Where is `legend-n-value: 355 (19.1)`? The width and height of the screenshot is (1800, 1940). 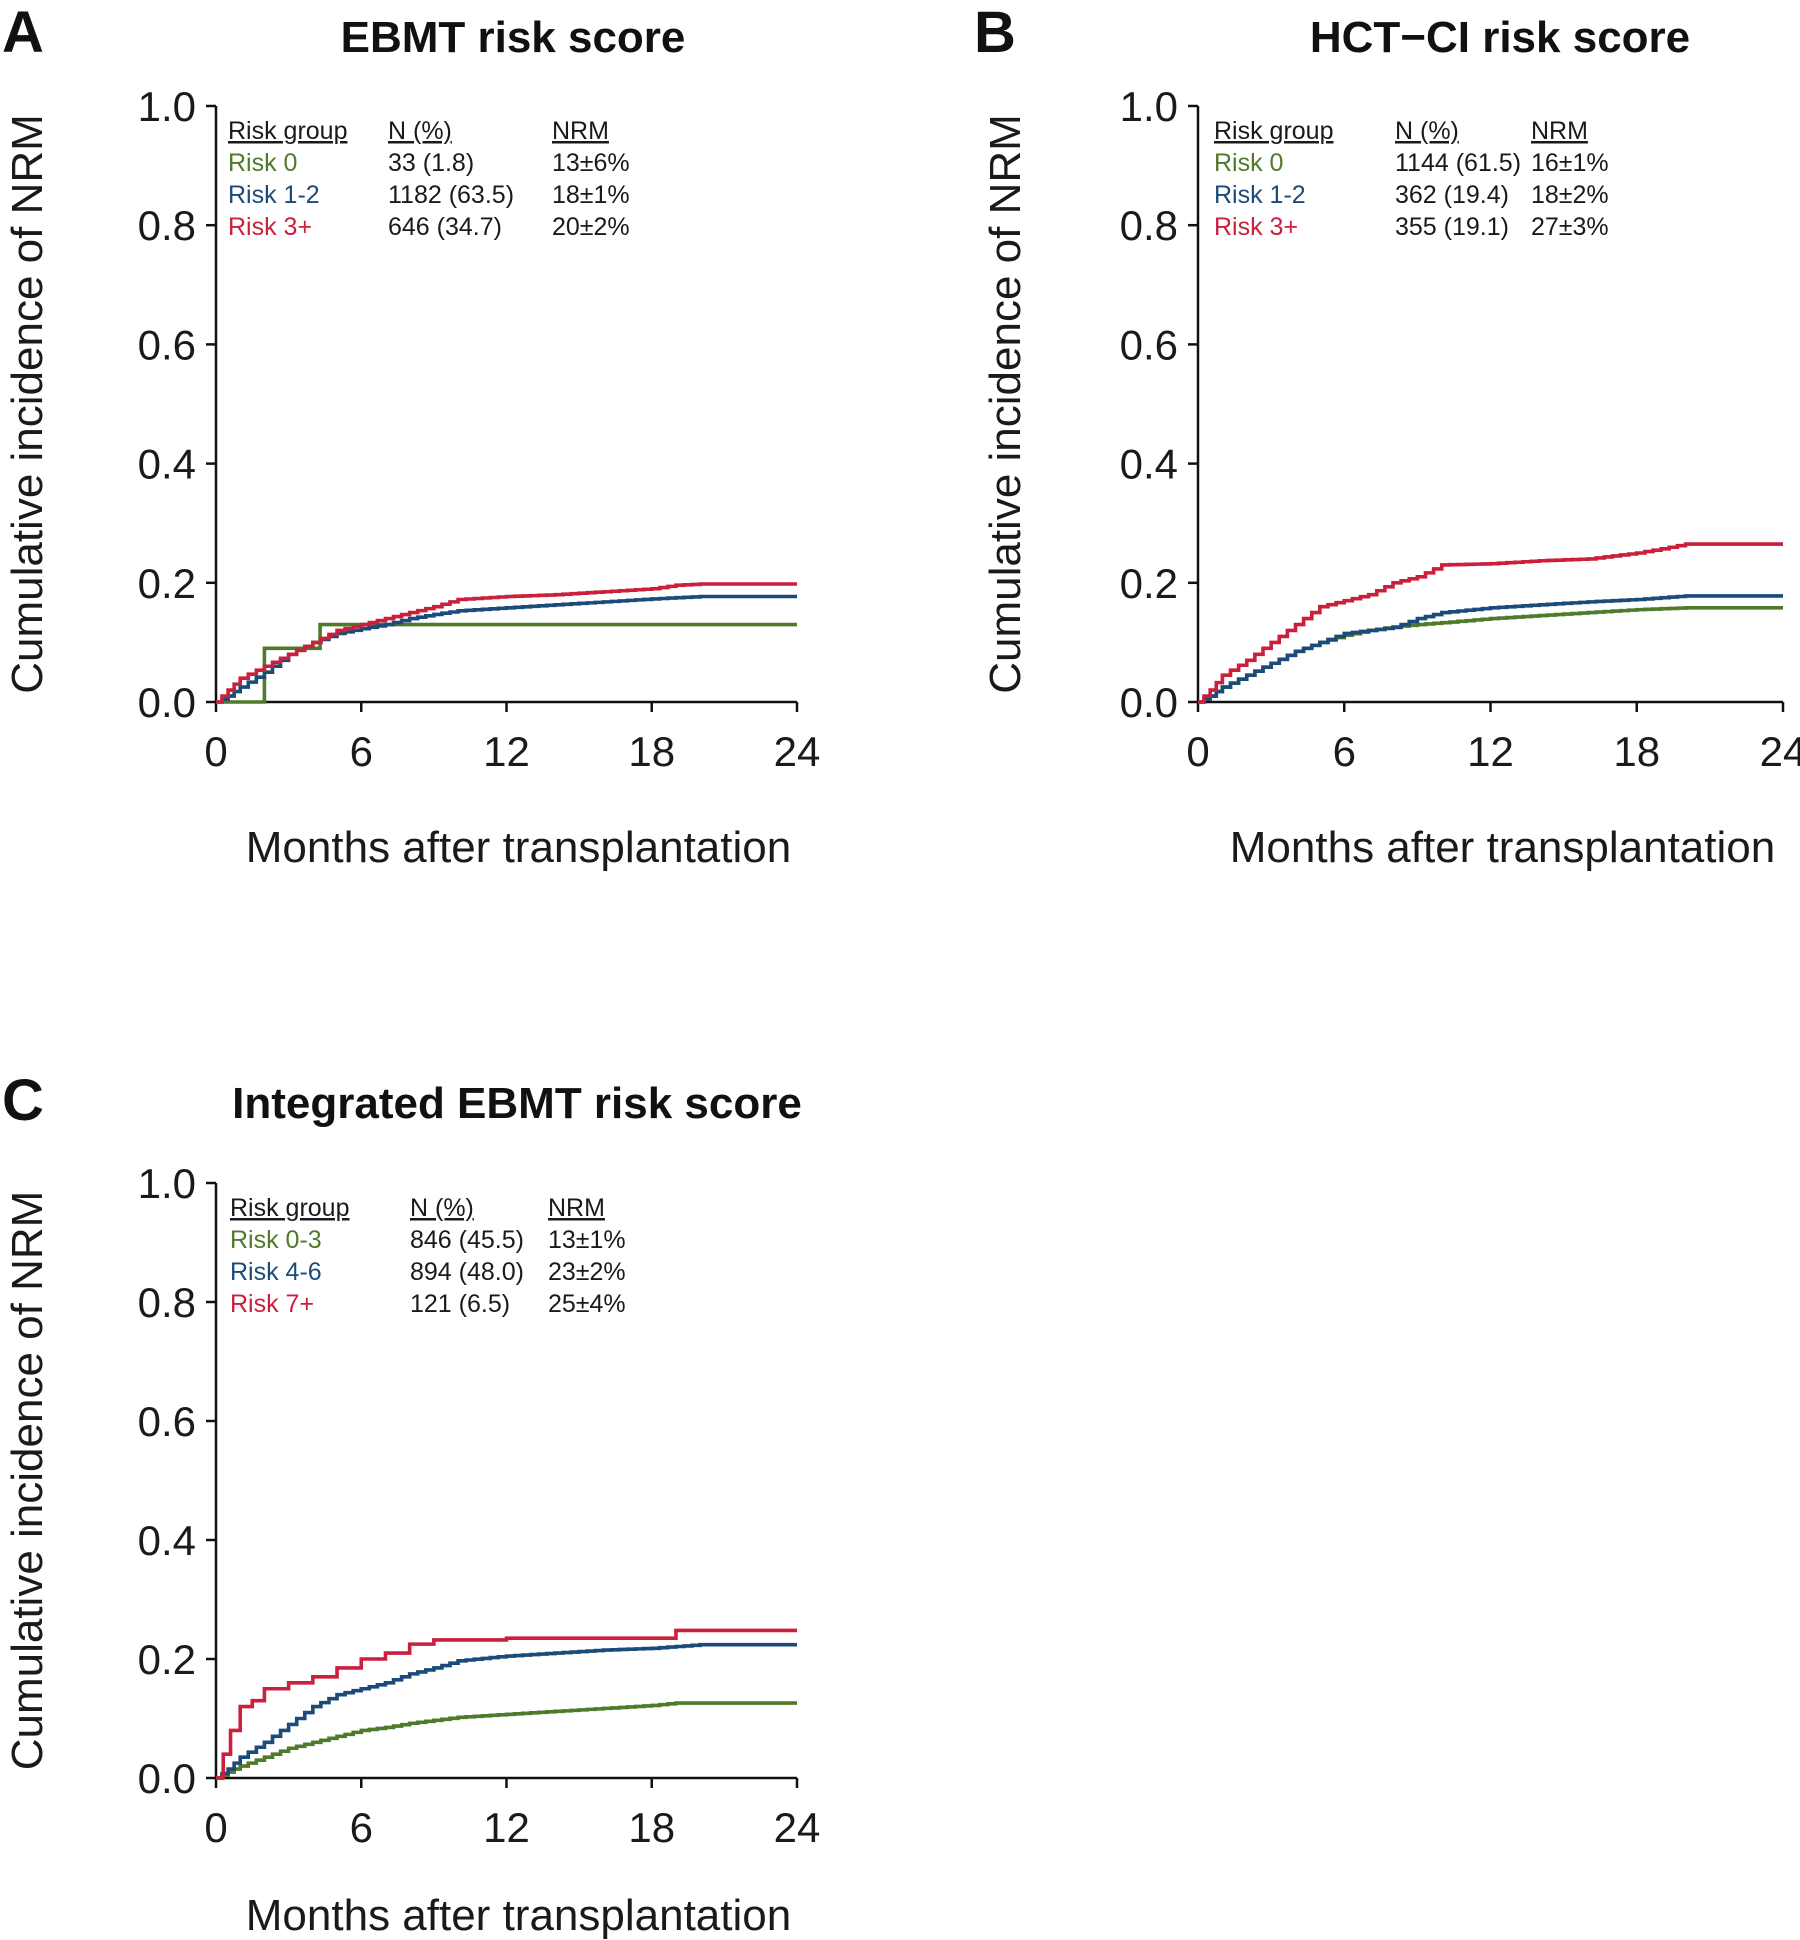
legend-n-value: 355 (19.1) is located at coordinates (1452, 227).